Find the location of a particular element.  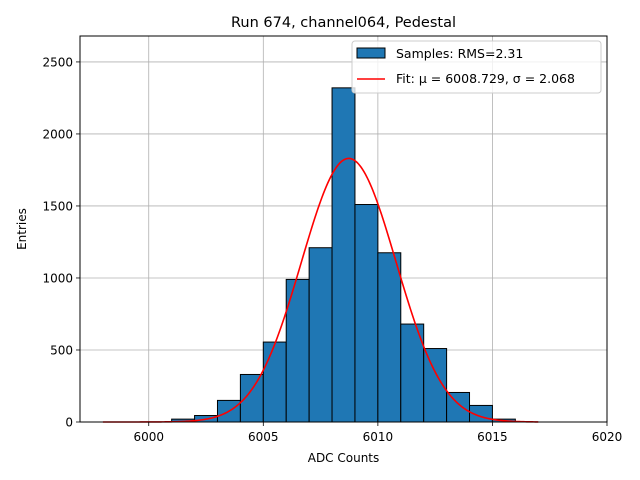

legend-label-fit: Fit: μ = 6008.729, σ = 2.068 is located at coordinates (485, 78).